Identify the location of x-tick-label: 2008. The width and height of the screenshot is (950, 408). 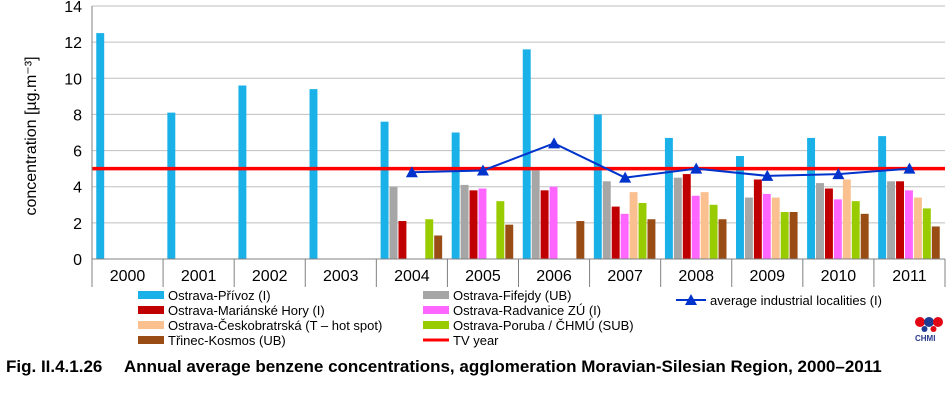
(696, 276).